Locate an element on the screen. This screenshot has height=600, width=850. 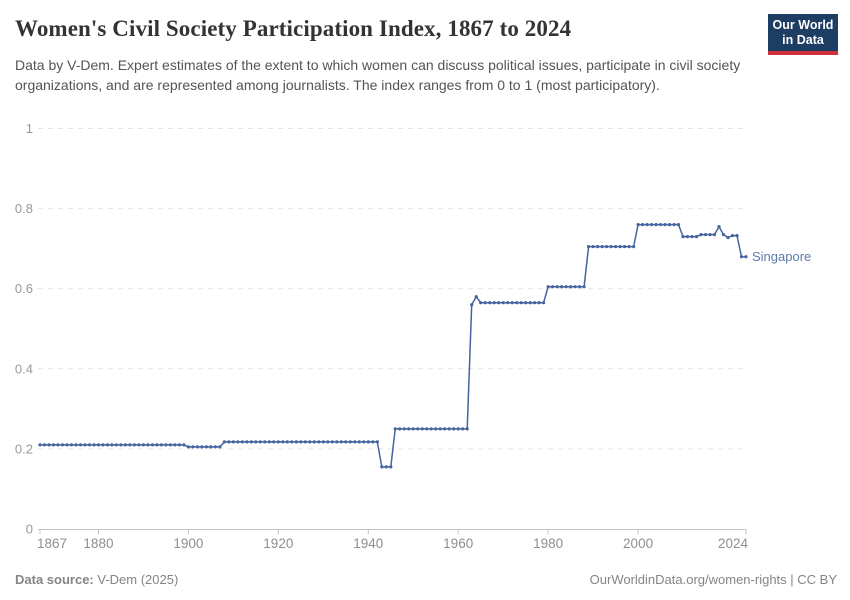
x-tick-label-1960: 1960 is located at coordinates (458, 543).